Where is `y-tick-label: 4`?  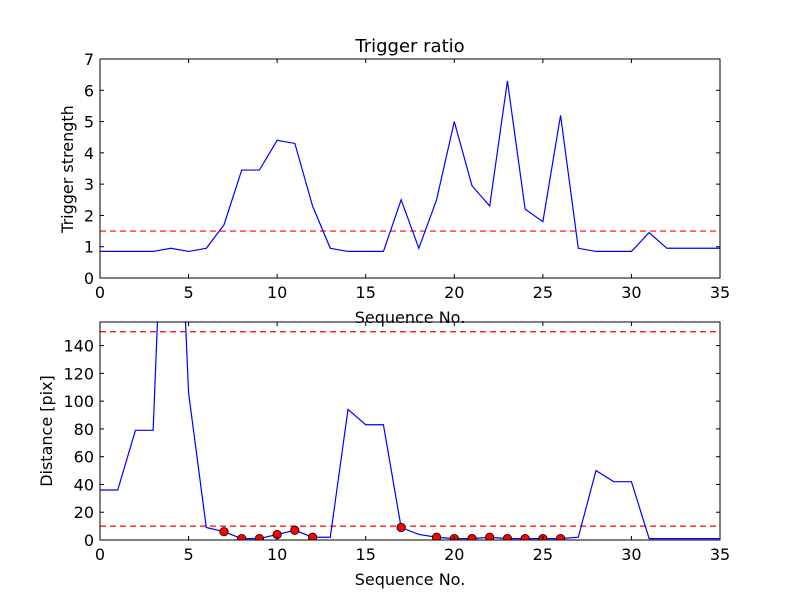 y-tick-label: 4 is located at coordinates (89, 153).